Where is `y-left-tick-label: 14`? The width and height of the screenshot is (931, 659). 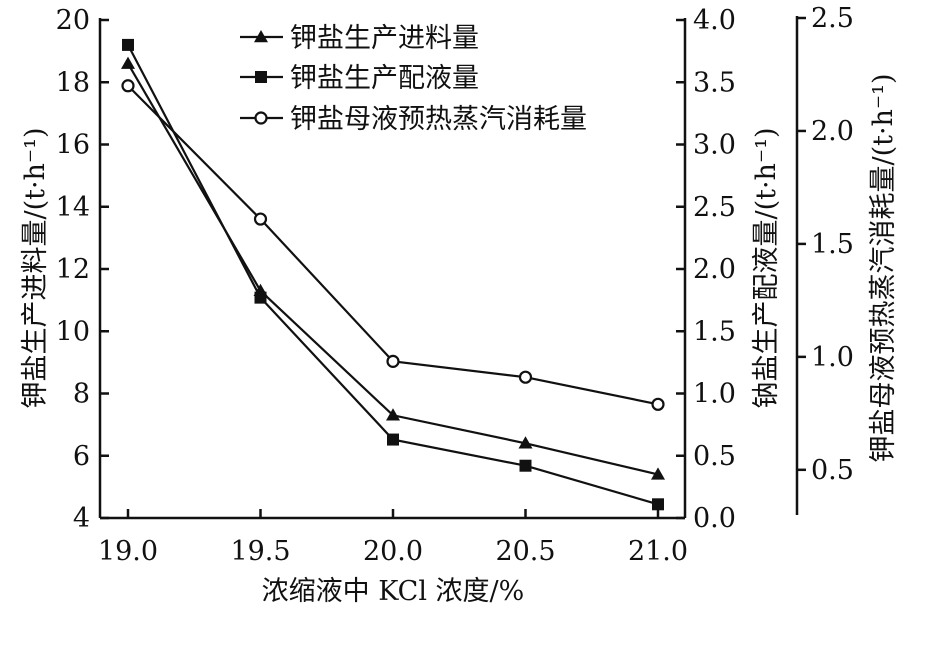
y-left-tick-label: 14 is located at coordinates (73, 207).